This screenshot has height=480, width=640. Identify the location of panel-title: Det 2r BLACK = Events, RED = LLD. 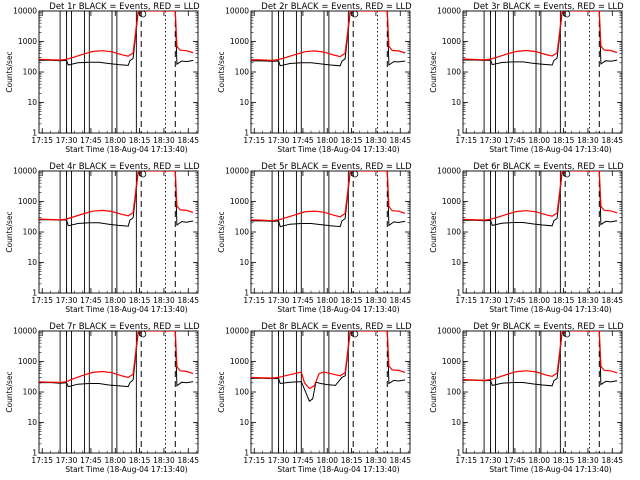
(336, 7).